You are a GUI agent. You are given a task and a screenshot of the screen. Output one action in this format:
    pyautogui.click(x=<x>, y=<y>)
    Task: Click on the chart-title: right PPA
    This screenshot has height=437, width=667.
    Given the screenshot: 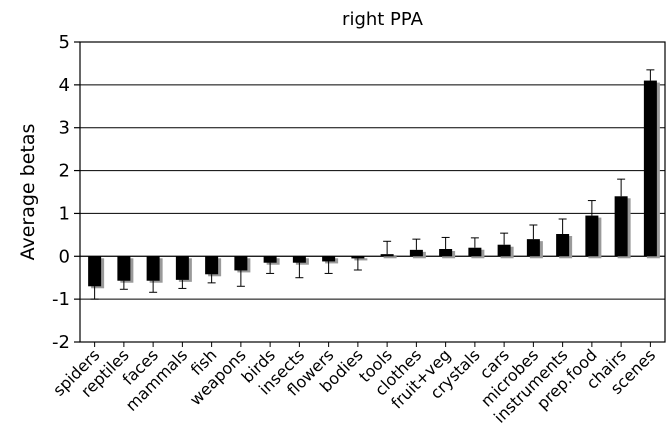 What is the action you would take?
    pyautogui.click(x=383, y=19)
    